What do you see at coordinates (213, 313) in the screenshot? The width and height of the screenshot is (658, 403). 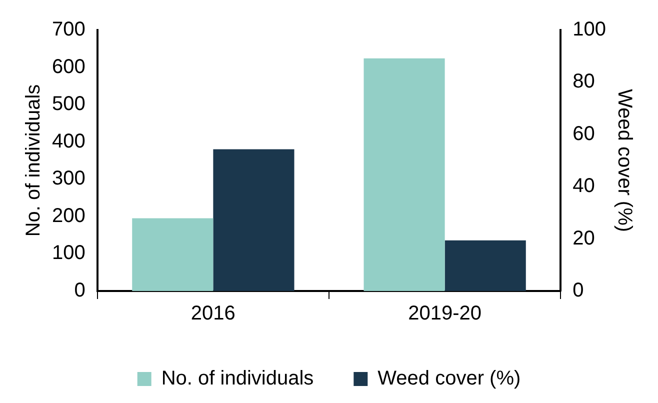 I see `x-tick-label: 2016` at bounding box center [213, 313].